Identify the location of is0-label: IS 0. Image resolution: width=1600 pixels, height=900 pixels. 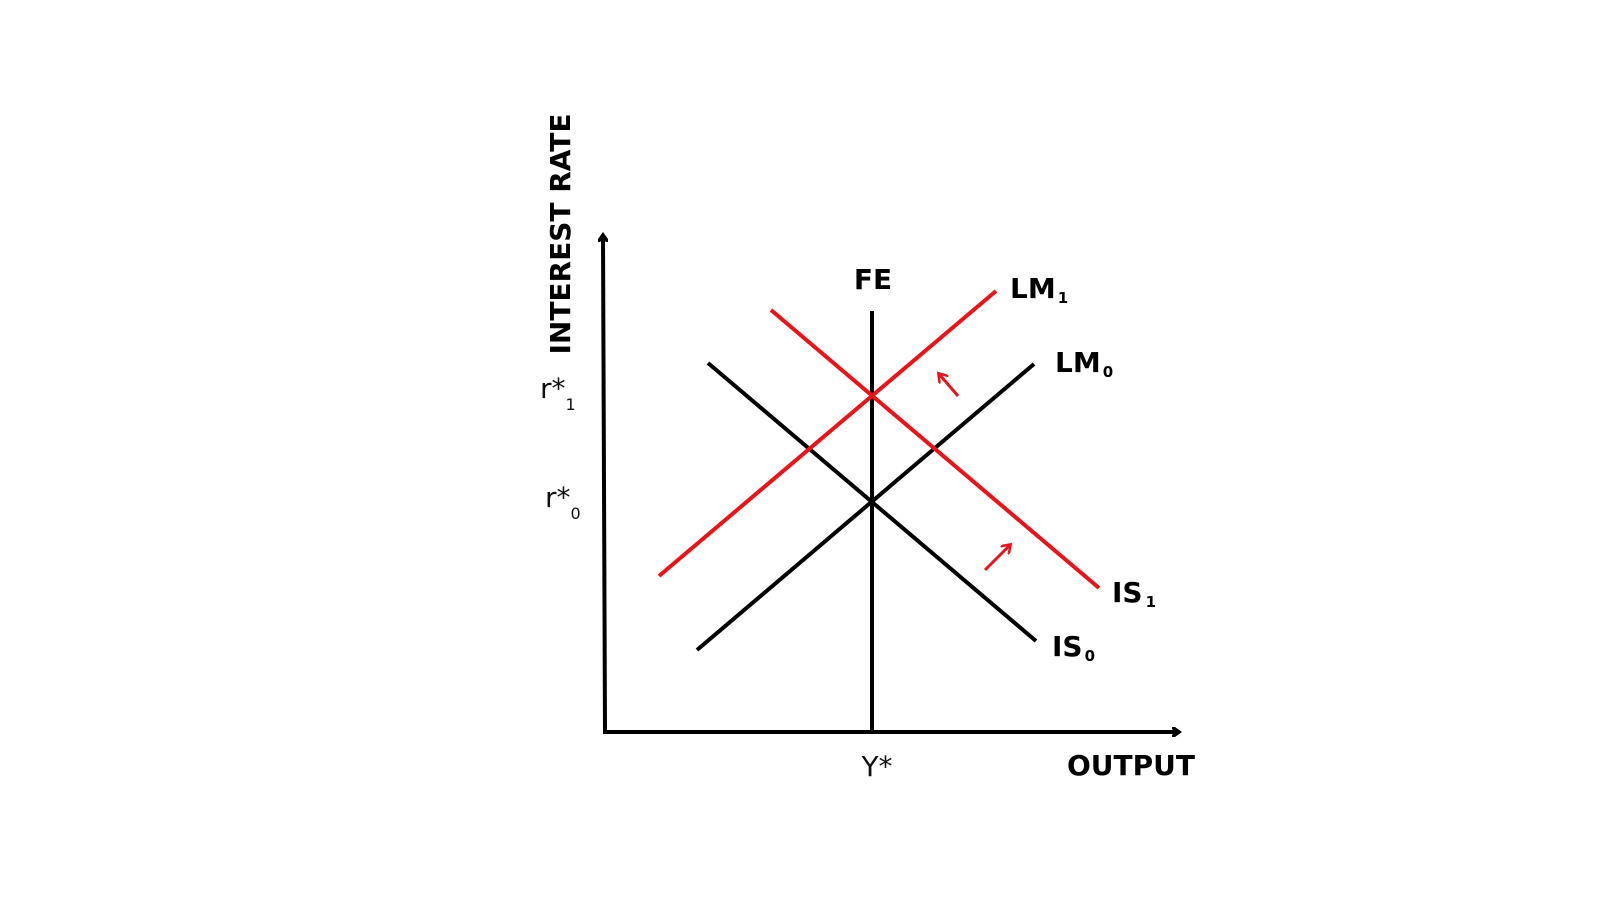
(1073, 647).